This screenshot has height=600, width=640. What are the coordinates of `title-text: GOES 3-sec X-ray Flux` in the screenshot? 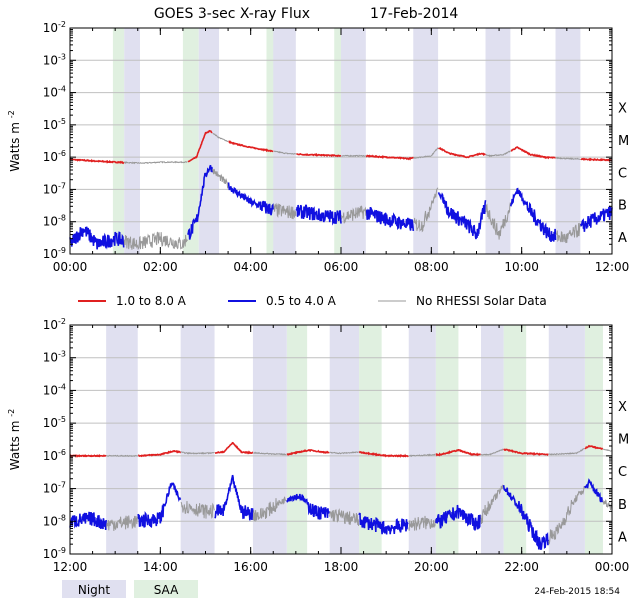 It's located at (232, 14).